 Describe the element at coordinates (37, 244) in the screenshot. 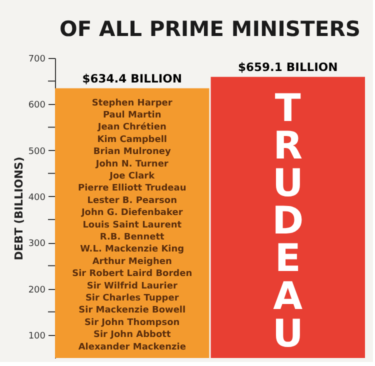

I see `y-tick-label: 300` at that location.